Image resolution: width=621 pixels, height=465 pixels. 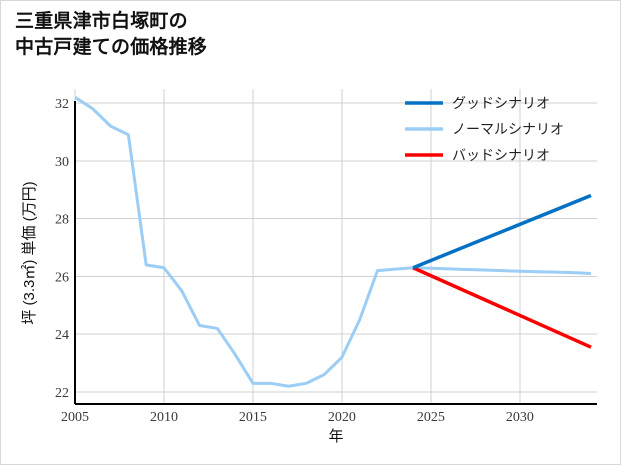 I want to click on y-tick-label: 24, so click(x=62, y=335).